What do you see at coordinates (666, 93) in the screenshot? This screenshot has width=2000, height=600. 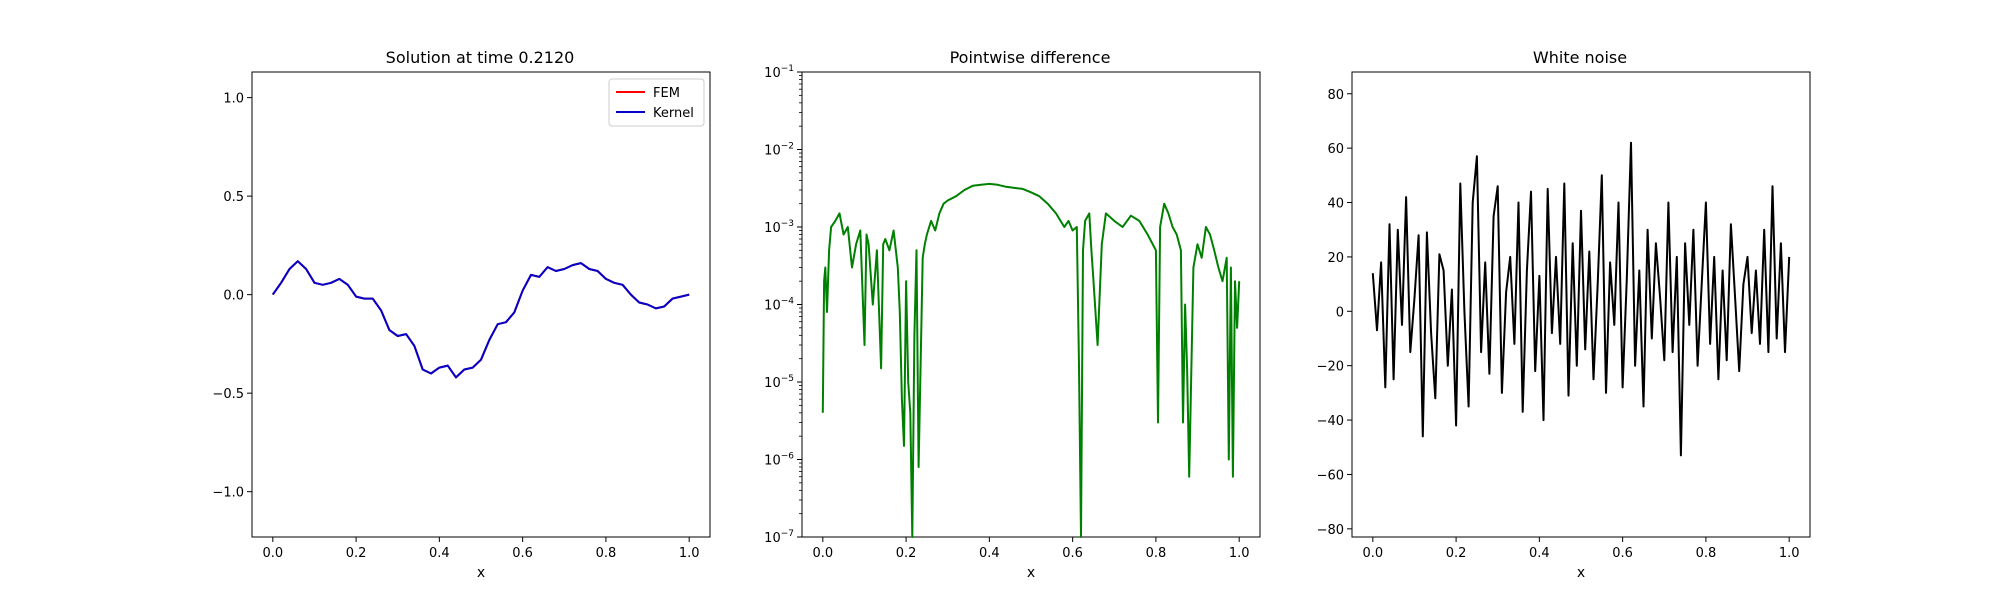 I see `legend-label-fem: FEM` at bounding box center [666, 93].